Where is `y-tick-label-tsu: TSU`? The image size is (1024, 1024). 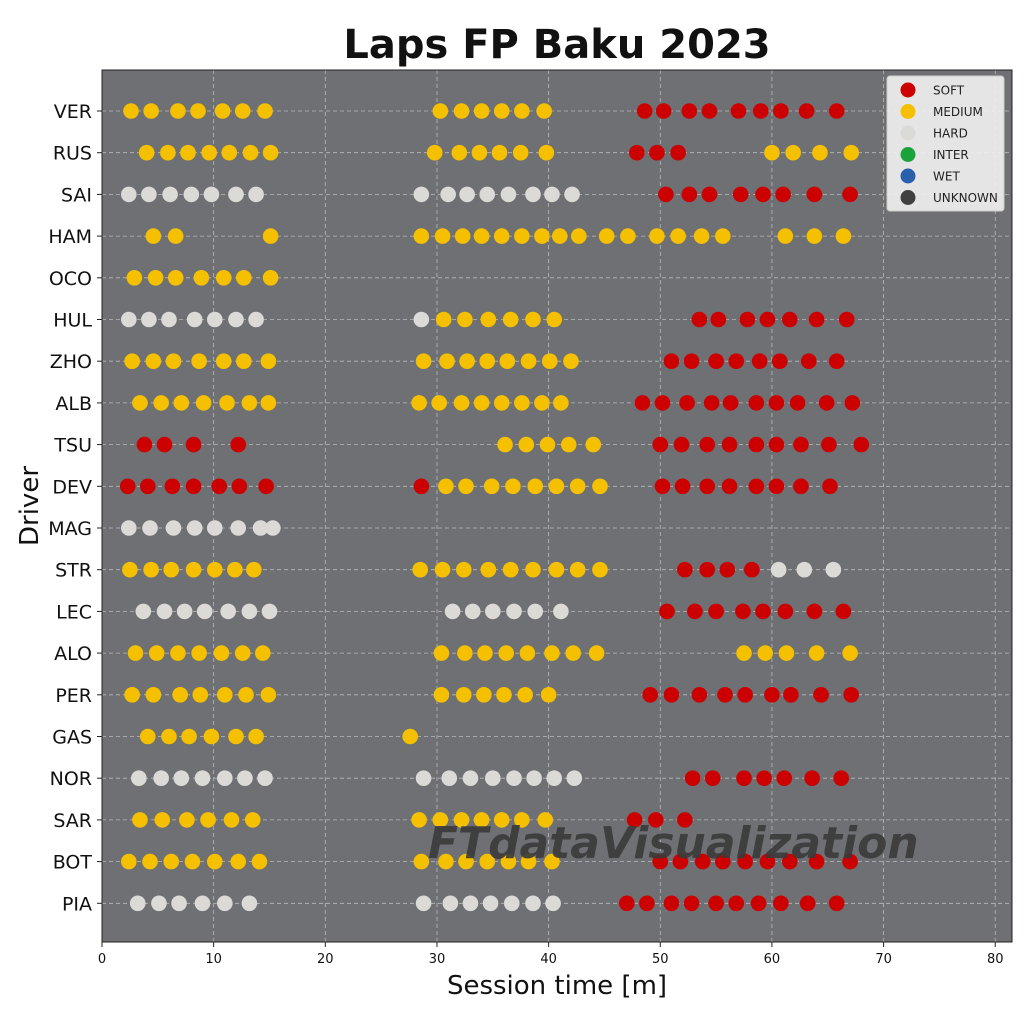
y-tick-label-tsu: TSU is located at coordinates (72, 446).